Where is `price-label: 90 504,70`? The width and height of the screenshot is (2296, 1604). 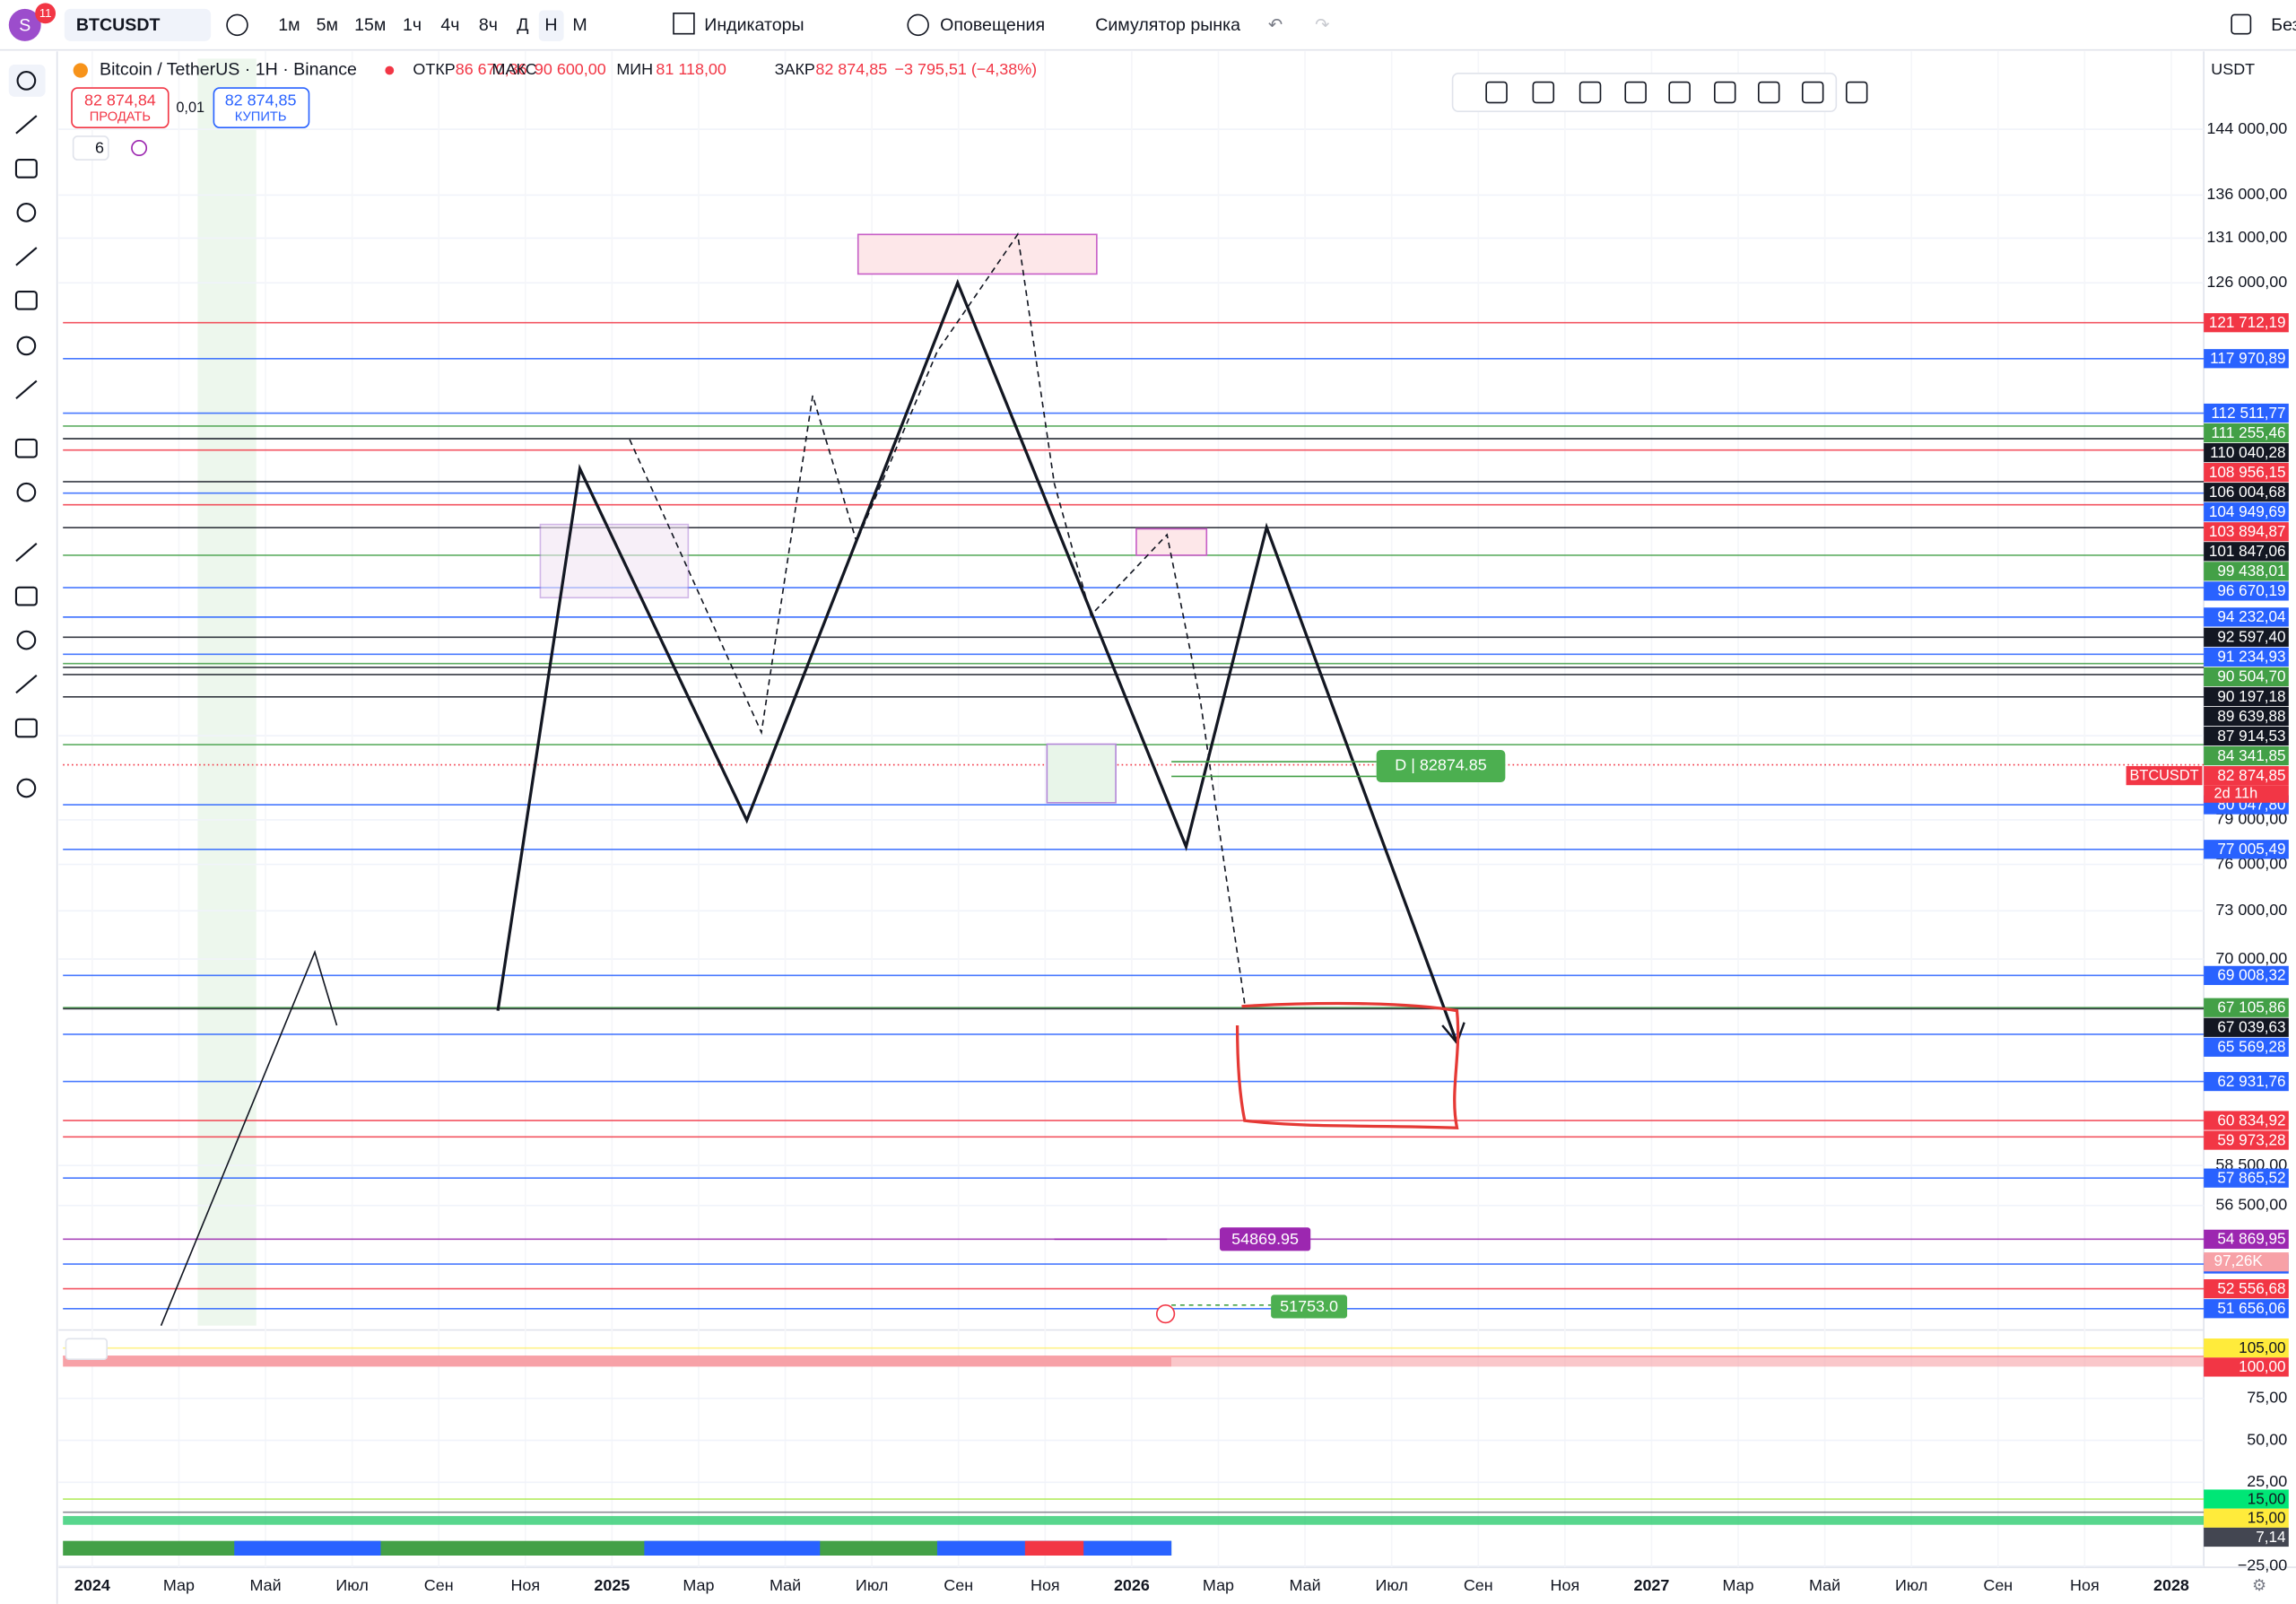
price-label: 90 504,70 is located at coordinates (2251, 676).